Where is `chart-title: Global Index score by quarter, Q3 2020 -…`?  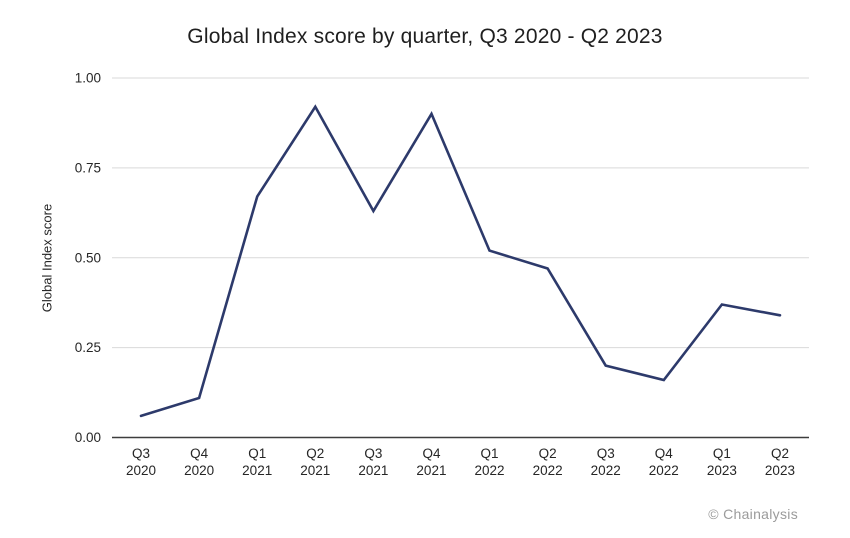 chart-title: Global Index score by quarter, Q3 2020 -… is located at coordinates (425, 36).